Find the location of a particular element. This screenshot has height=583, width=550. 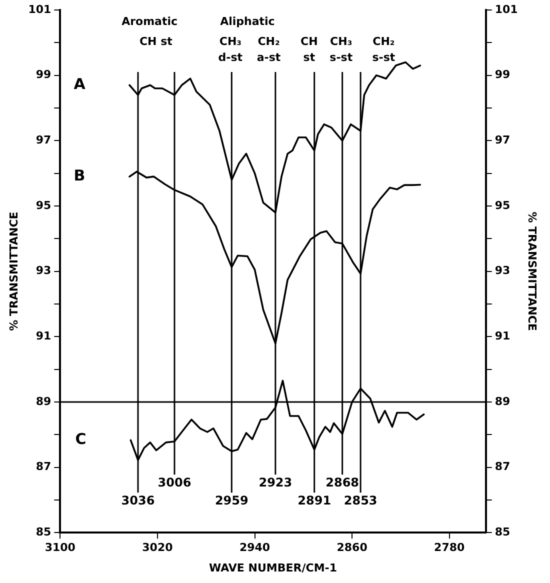

annotation: Aliphatic is located at coordinates (247, 21).